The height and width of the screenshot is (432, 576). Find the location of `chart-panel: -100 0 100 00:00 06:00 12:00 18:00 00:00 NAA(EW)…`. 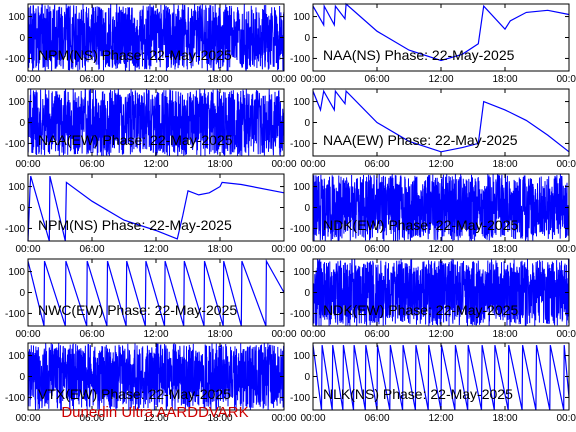

chart-panel: -100 0 100 00:00 06:00 12:00 18:00 00:00 NAA(EW)… is located at coordinates (433, 129).